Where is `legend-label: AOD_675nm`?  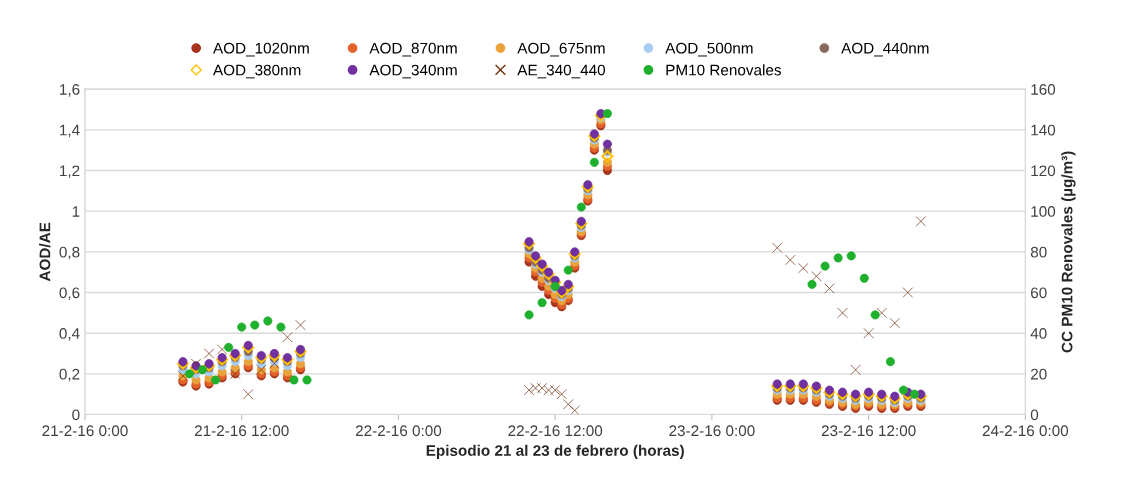 legend-label: AOD_675nm is located at coordinates (561, 49).